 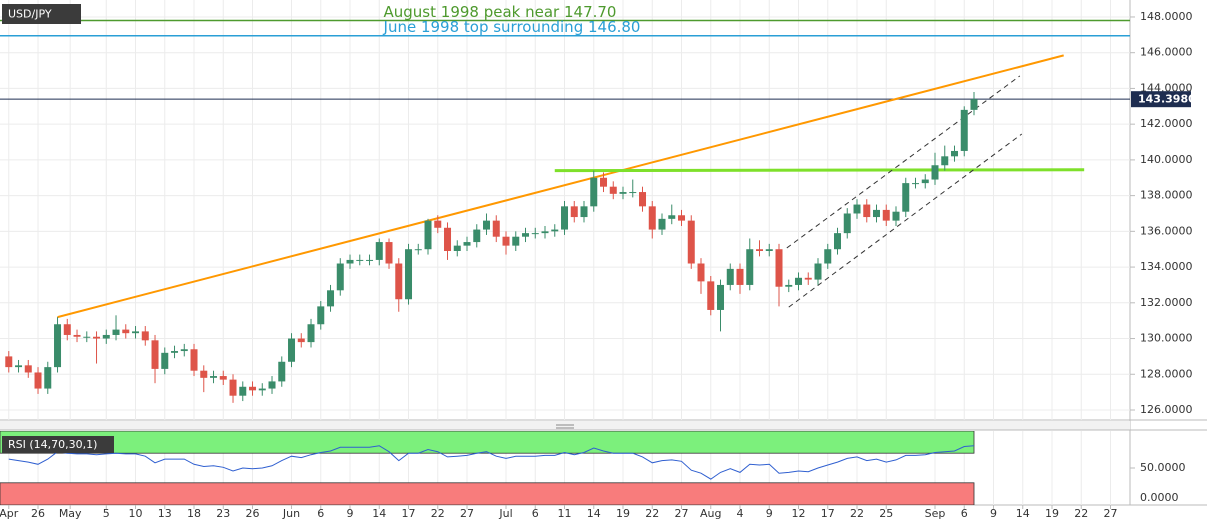 I want to click on x-tick-label: 5, so click(x=106, y=513).